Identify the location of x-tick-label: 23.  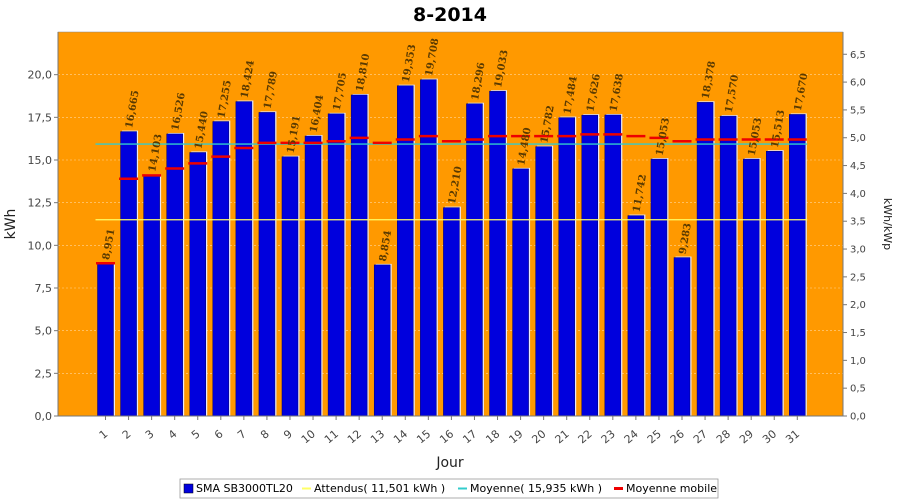
(608, 436).